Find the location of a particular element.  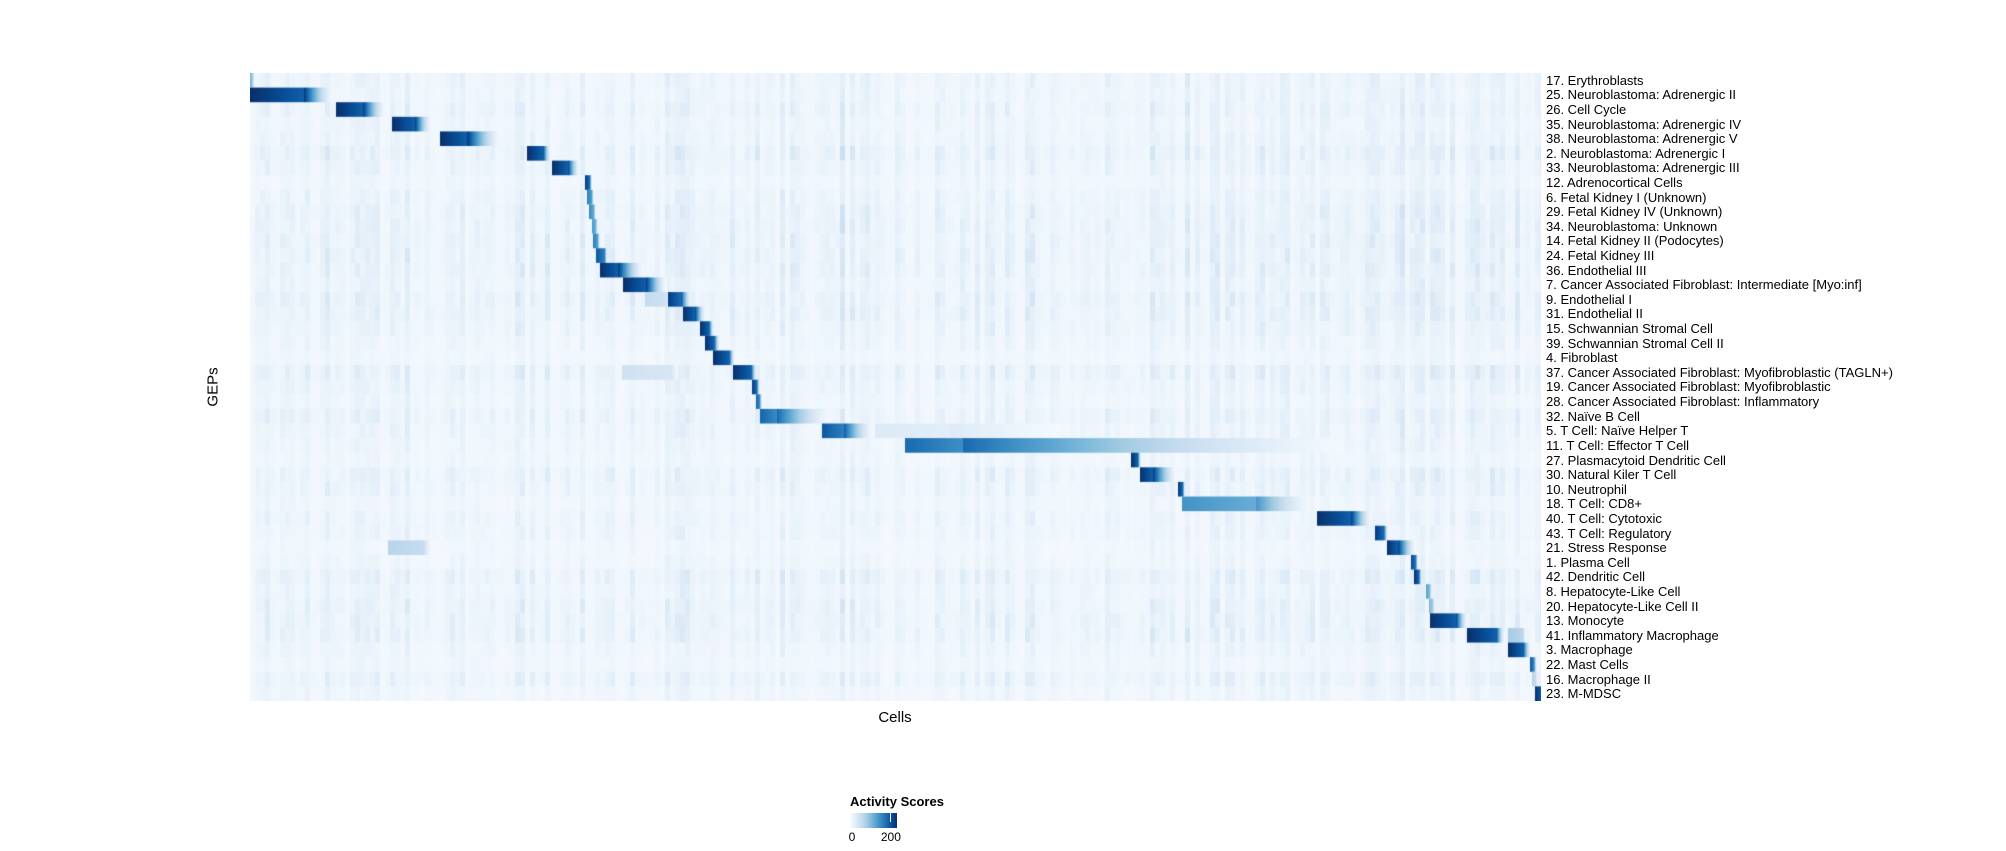

gep-row-label: 9. Endothelial I is located at coordinates (1589, 299).